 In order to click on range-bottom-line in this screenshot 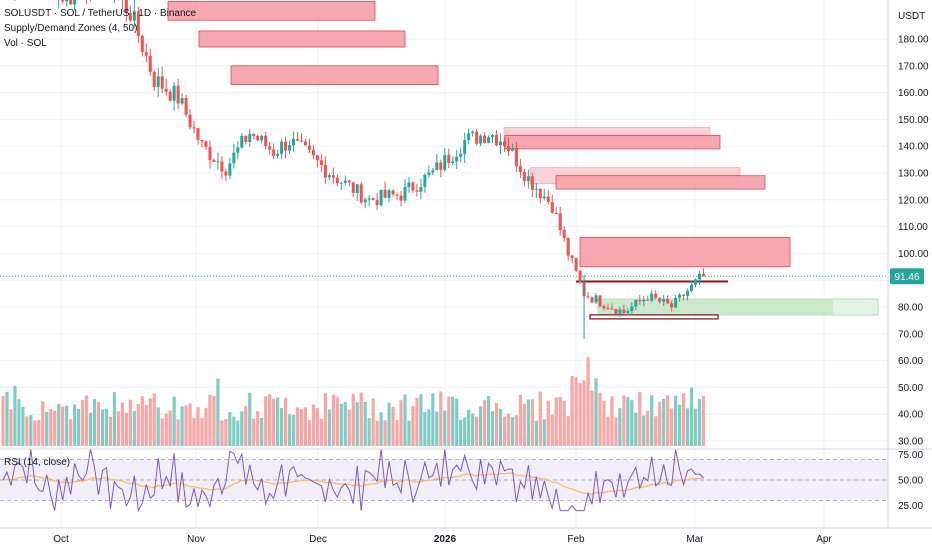, I will do `click(654, 317)`.